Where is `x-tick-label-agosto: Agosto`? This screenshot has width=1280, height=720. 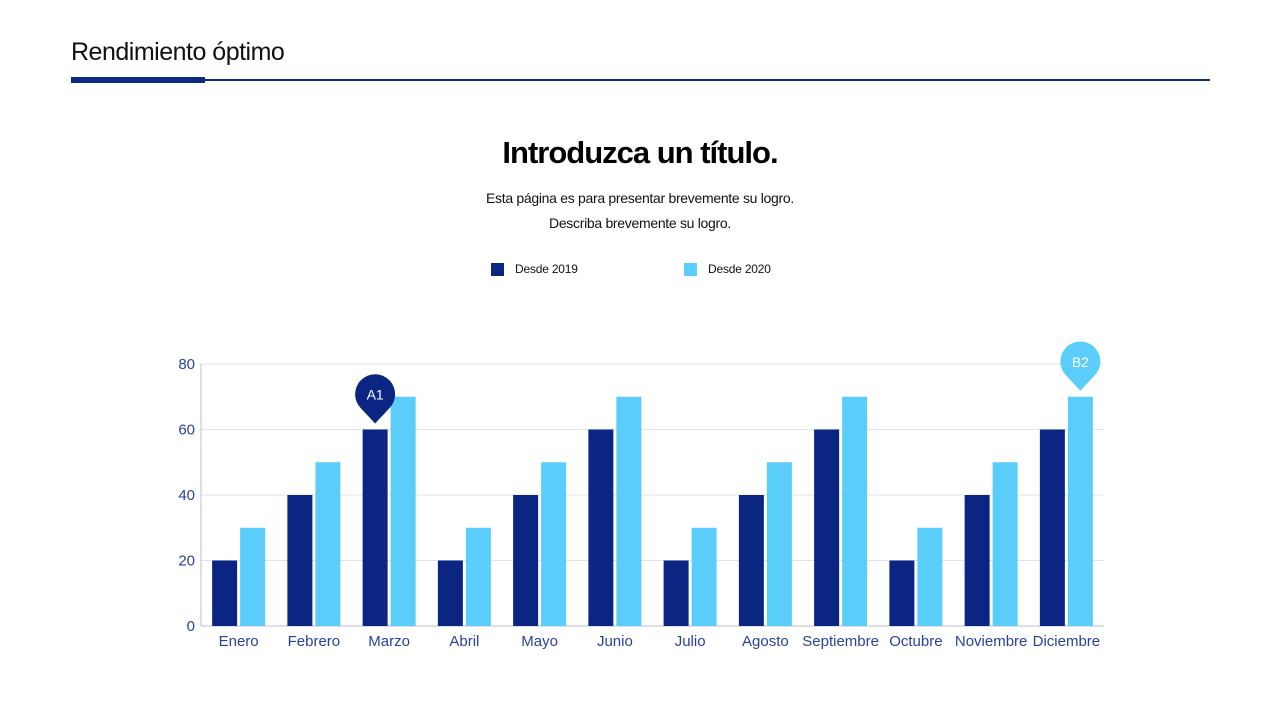 x-tick-label-agosto: Agosto is located at coordinates (765, 641).